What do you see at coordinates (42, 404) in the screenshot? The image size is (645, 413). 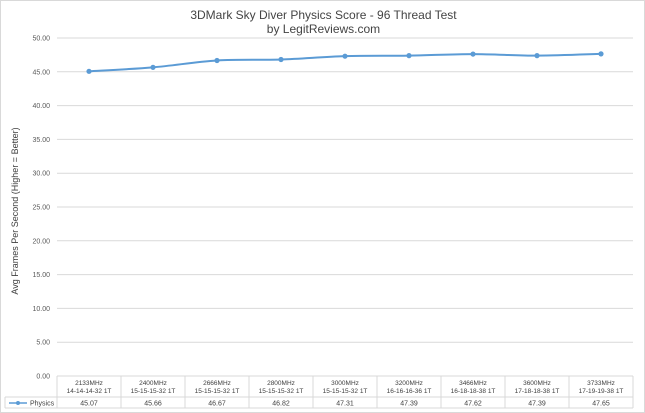 I see `legend-label: Physics` at bounding box center [42, 404].